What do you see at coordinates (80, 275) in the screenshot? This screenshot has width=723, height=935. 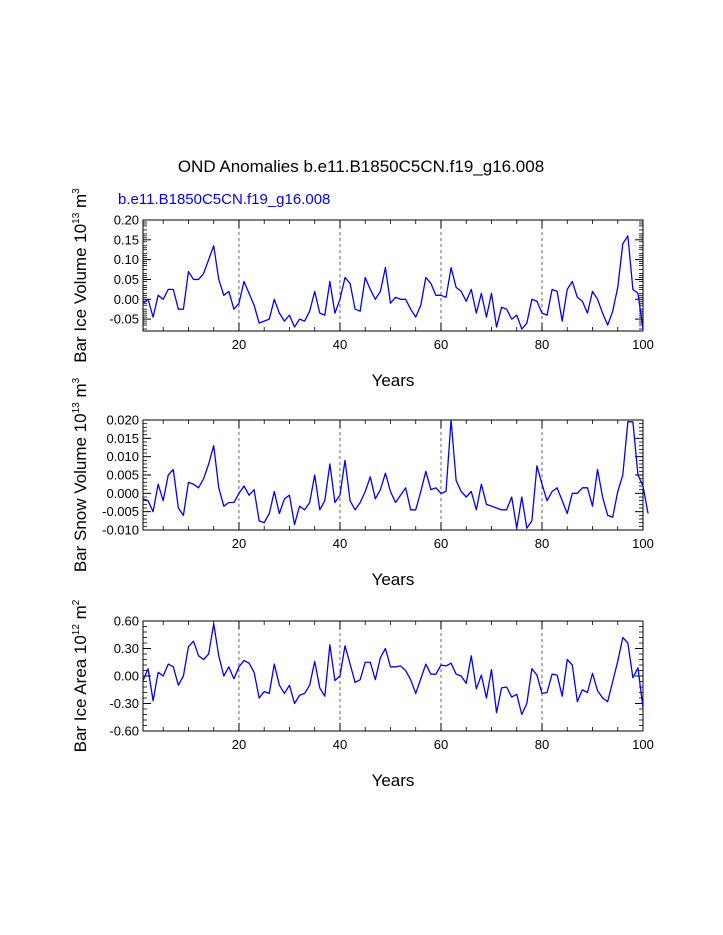 I see `y-axis-label: Bar Ice Volume 1013 m3` at bounding box center [80, 275].